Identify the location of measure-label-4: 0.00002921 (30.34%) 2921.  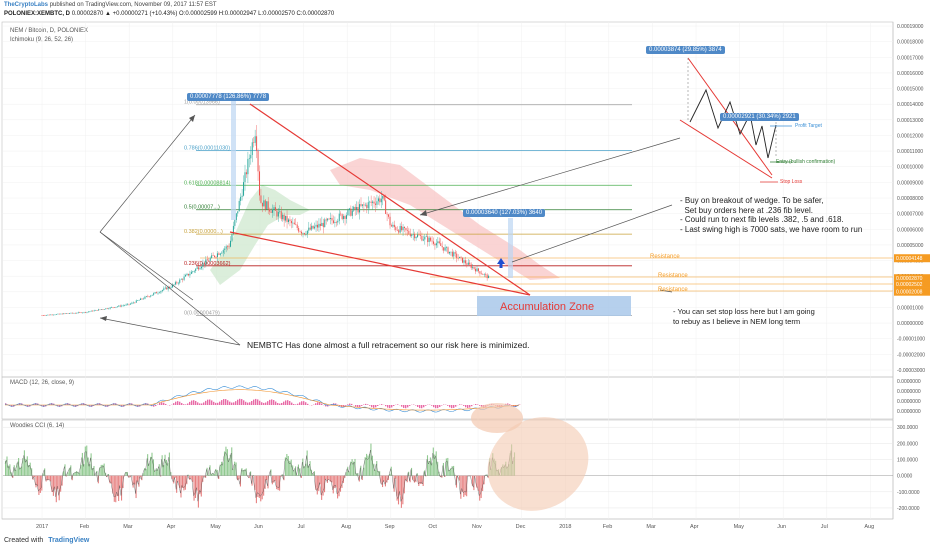
(759, 117).